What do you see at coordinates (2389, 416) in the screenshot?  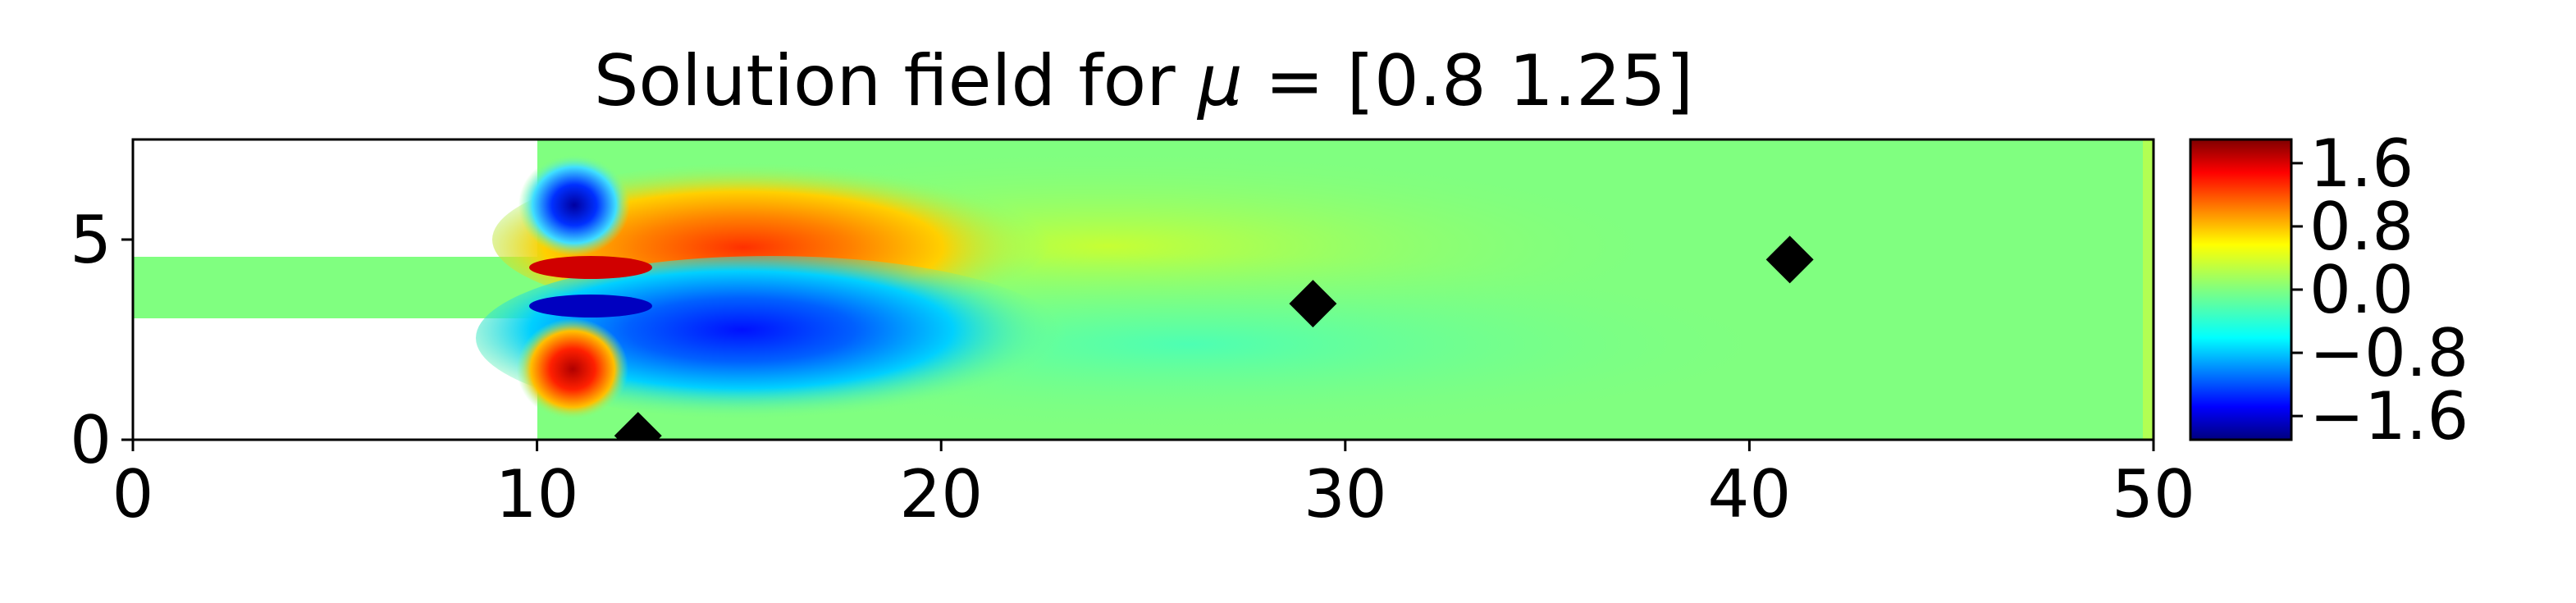 I see `colorbar-tick-label: −1.6` at bounding box center [2389, 416].